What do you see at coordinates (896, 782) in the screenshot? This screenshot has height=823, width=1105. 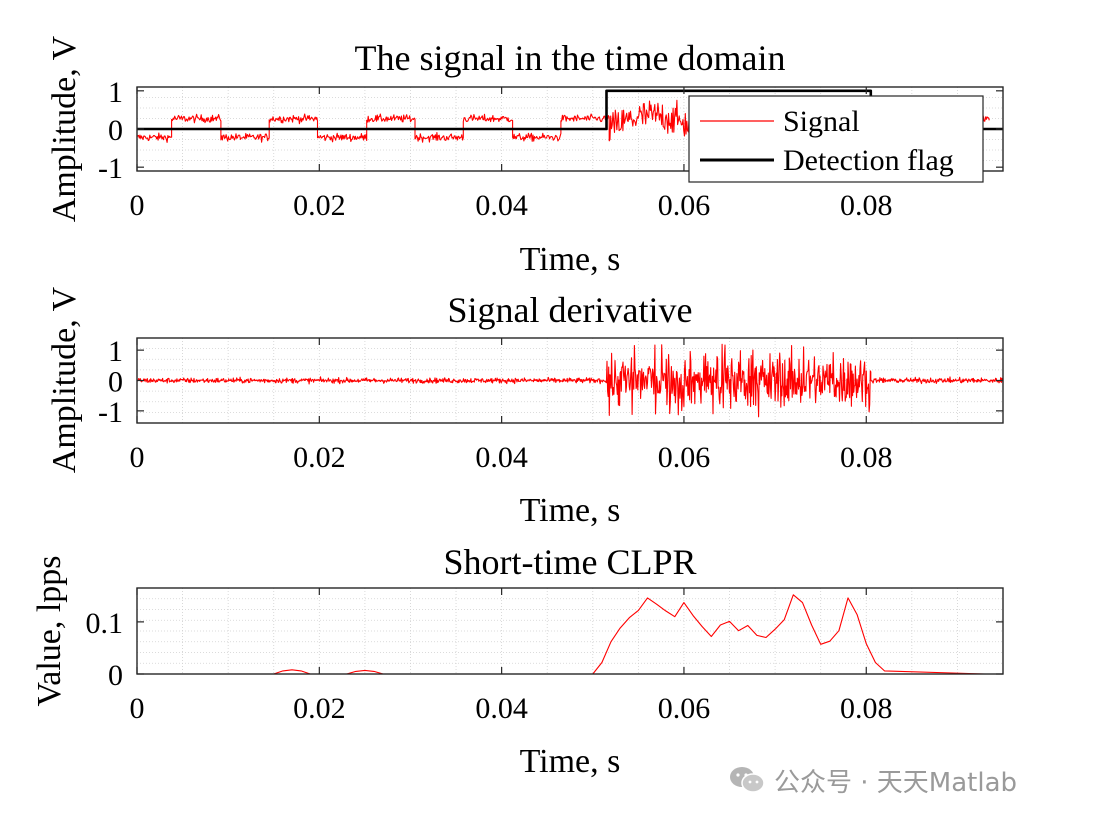 I see `watermark-text: 公众号 · 天天Matlab` at bounding box center [896, 782].